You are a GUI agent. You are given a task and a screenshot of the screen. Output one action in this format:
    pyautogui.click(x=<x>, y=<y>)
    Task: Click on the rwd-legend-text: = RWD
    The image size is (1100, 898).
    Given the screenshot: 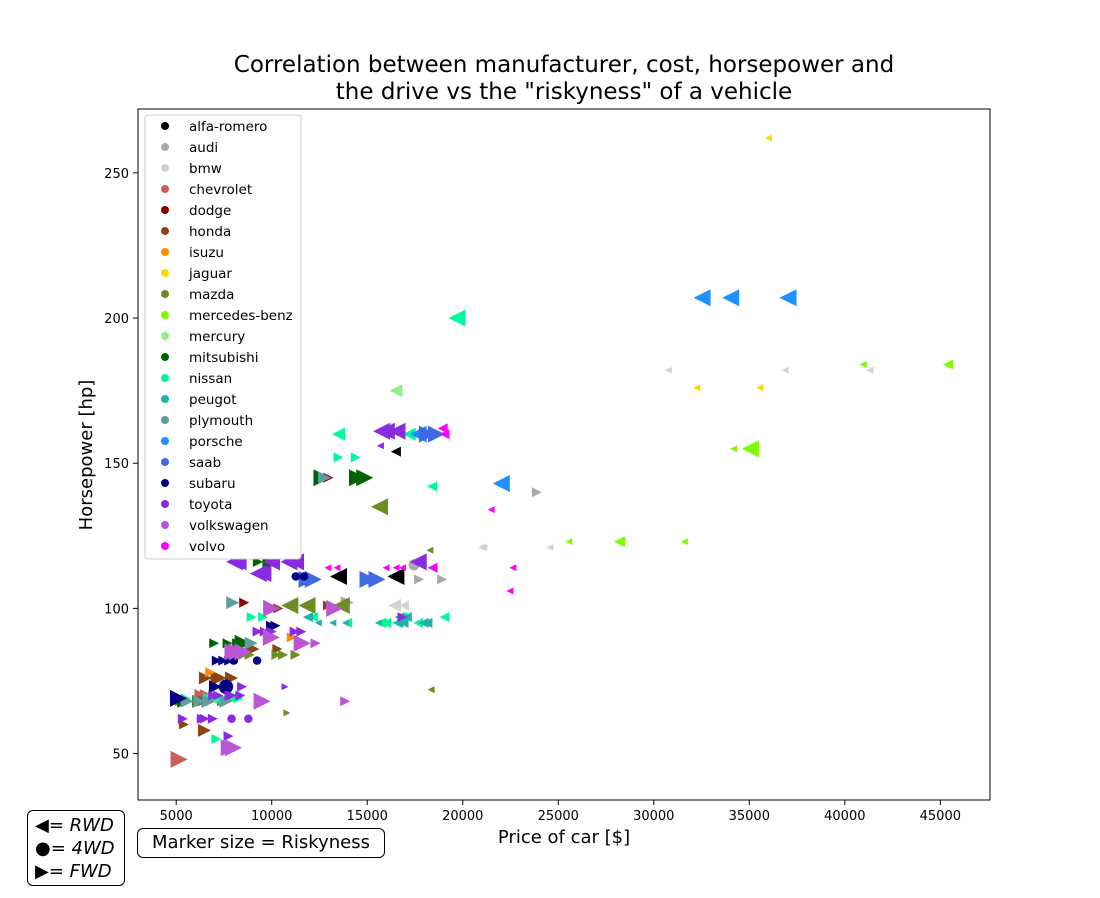 What is the action you would take?
    pyautogui.click(x=81, y=825)
    